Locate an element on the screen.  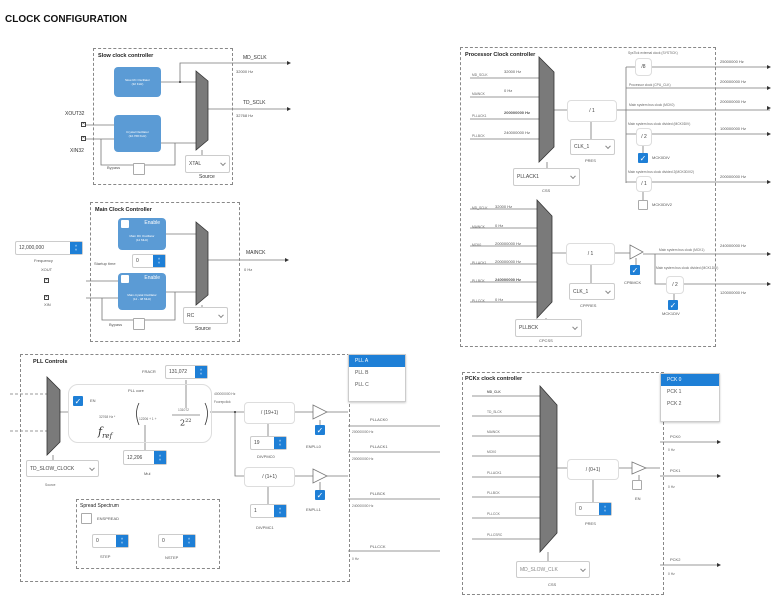
output-label: Processor clock (CPU_CLK) is located at coordinates (650, 85).